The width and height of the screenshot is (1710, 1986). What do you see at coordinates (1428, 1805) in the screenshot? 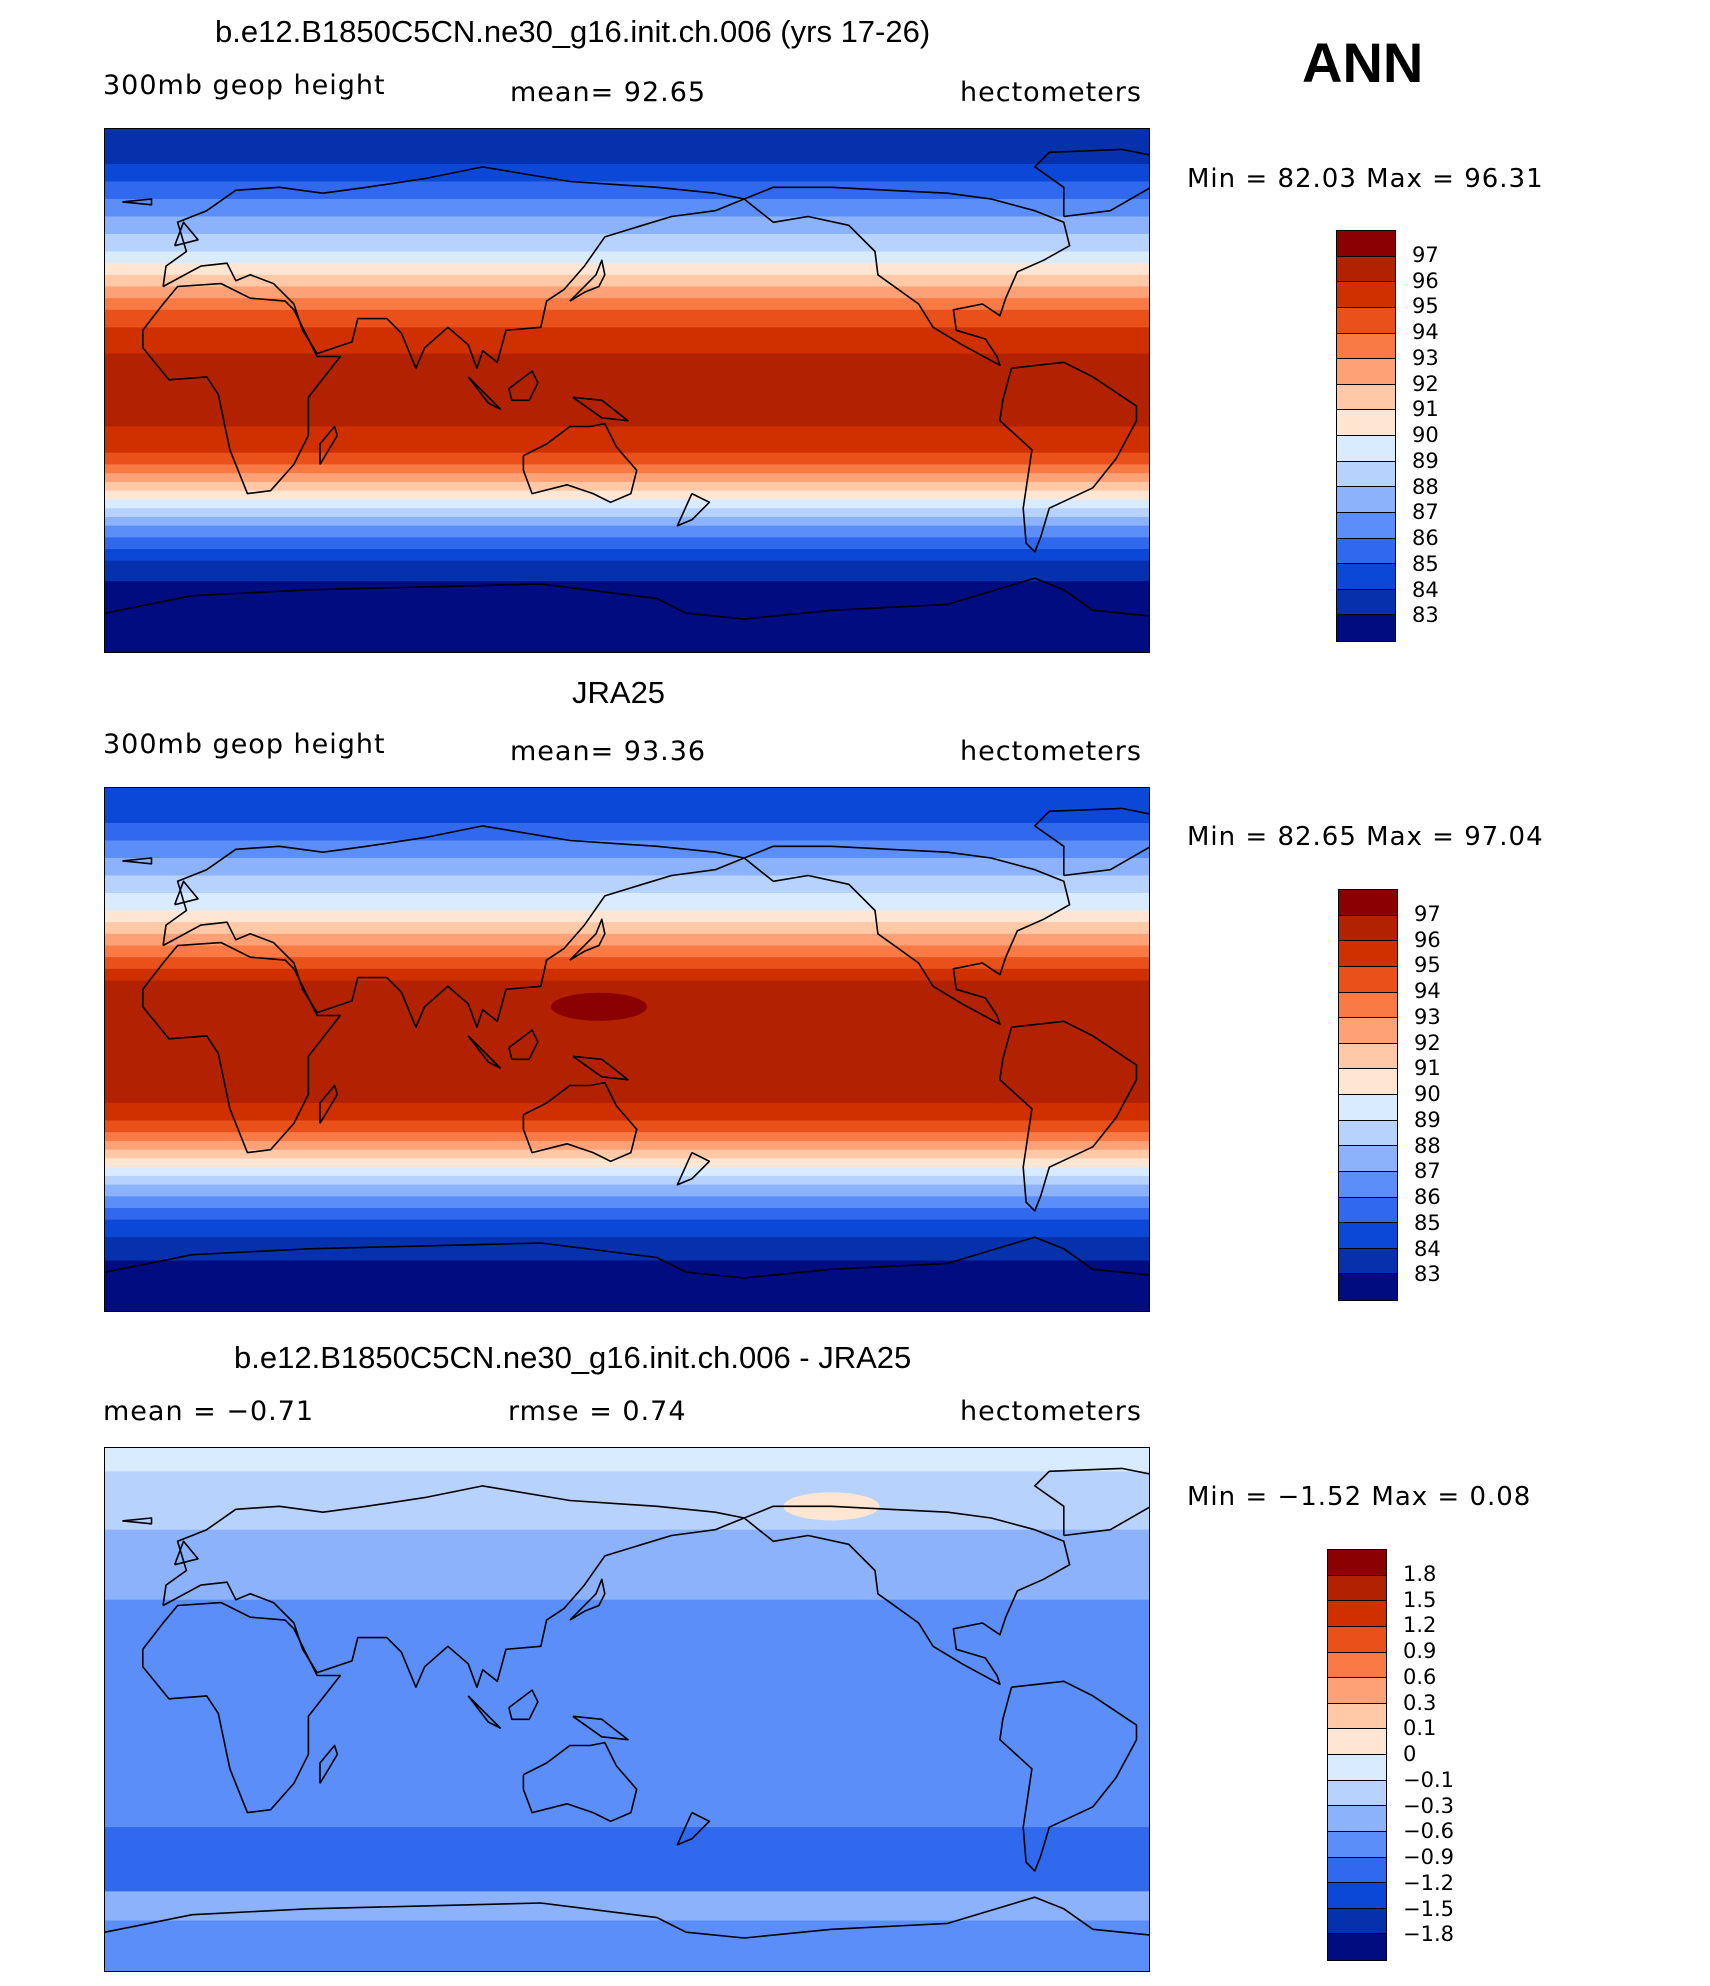
I see `colorbar-tick-label: −0.3` at bounding box center [1428, 1805].